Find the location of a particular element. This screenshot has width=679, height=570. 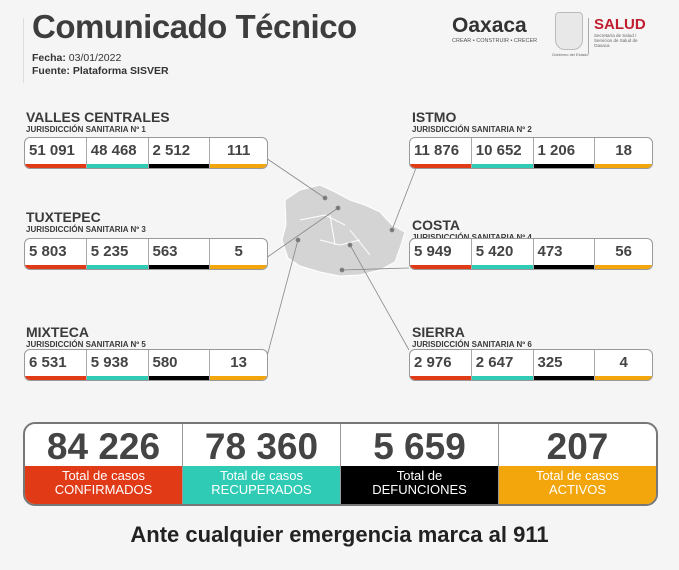

region-jurisdiction: JURISDICCIÓN SANITARIA Nº 6 is located at coordinates (472, 344).